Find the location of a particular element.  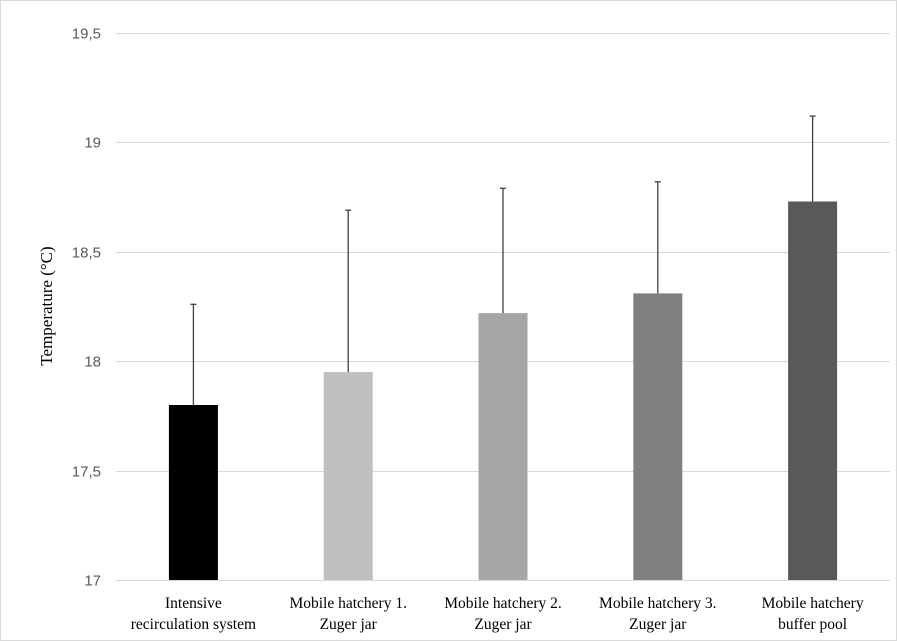

x-tick-label: buffer pool is located at coordinates (812, 624).